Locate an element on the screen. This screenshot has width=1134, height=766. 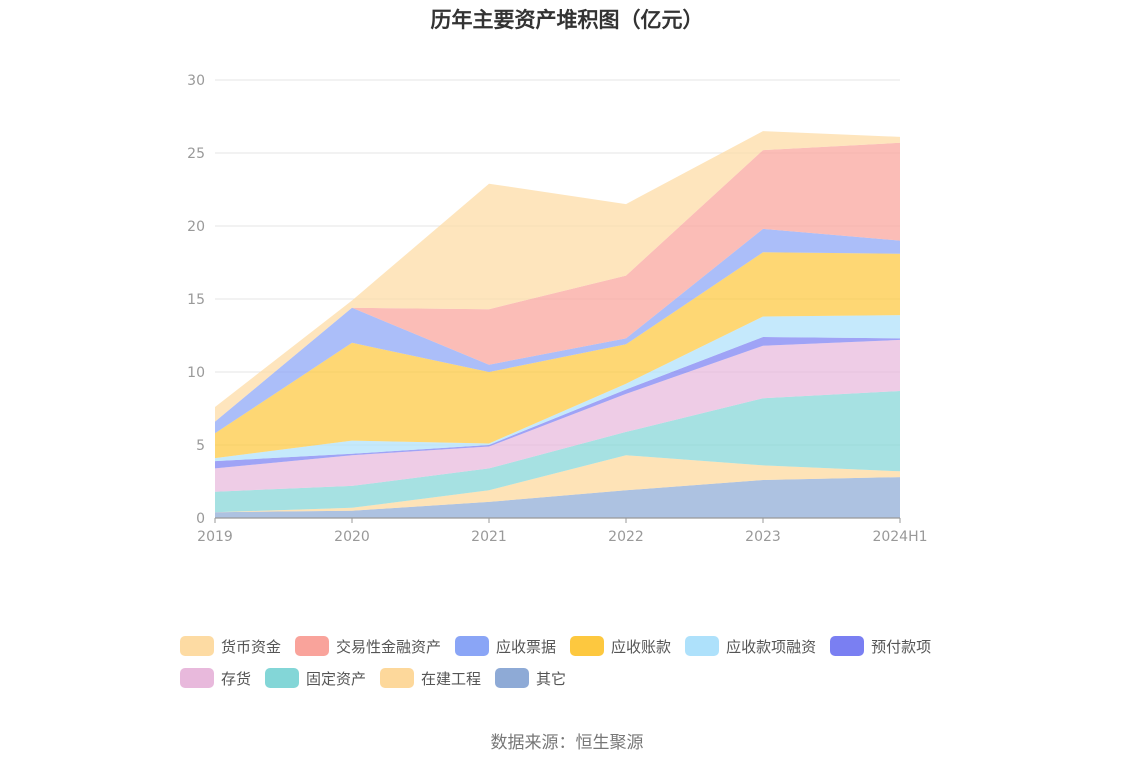
legend-label: 固定资产 is located at coordinates (336, 678).